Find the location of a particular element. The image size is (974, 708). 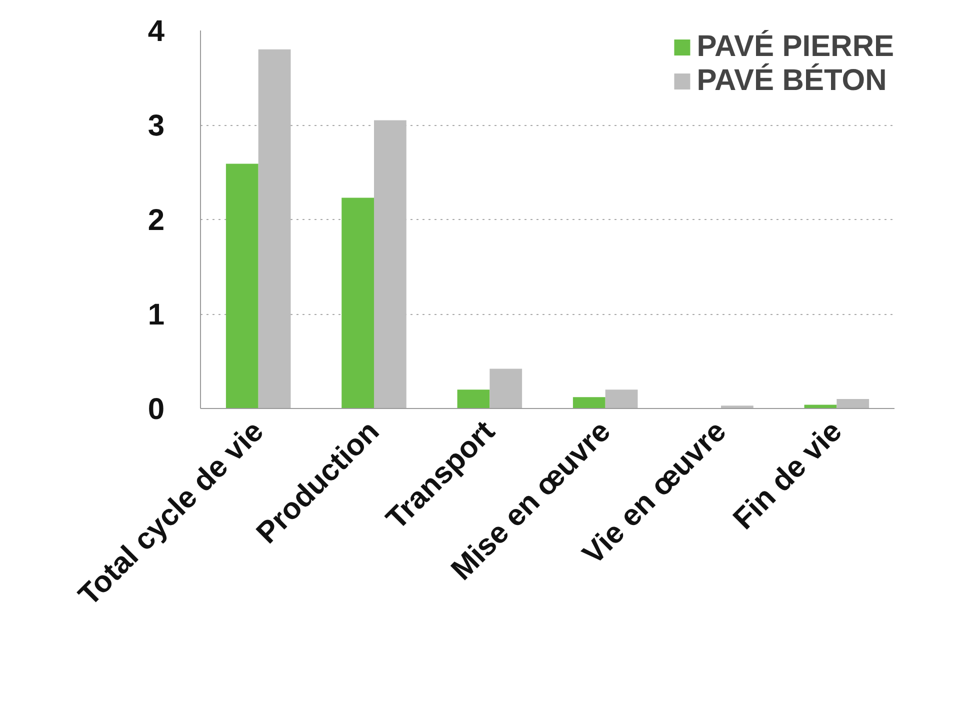

y-tick-label: 1 is located at coordinates (156, 315).